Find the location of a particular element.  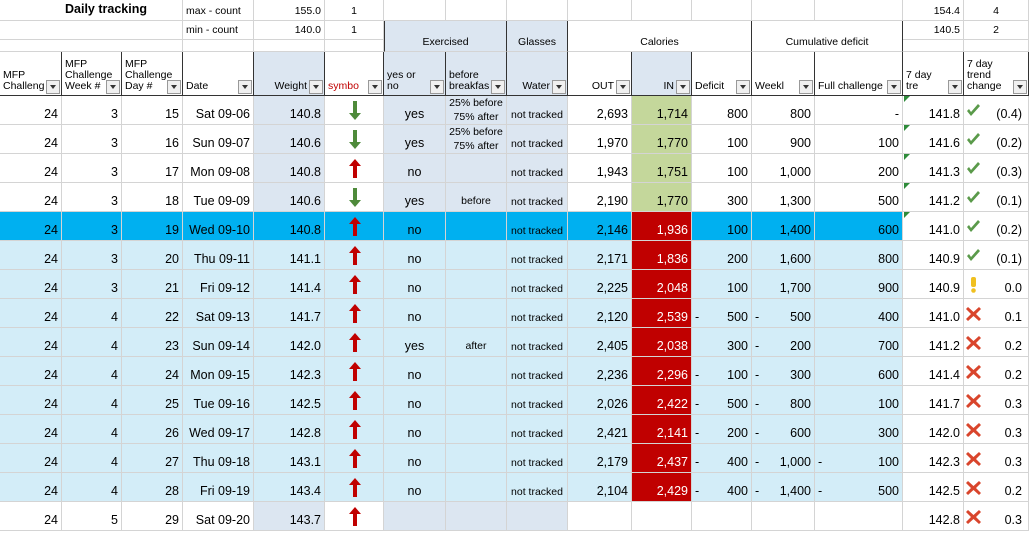

cell: 140.8 is located at coordinates (289, 226).